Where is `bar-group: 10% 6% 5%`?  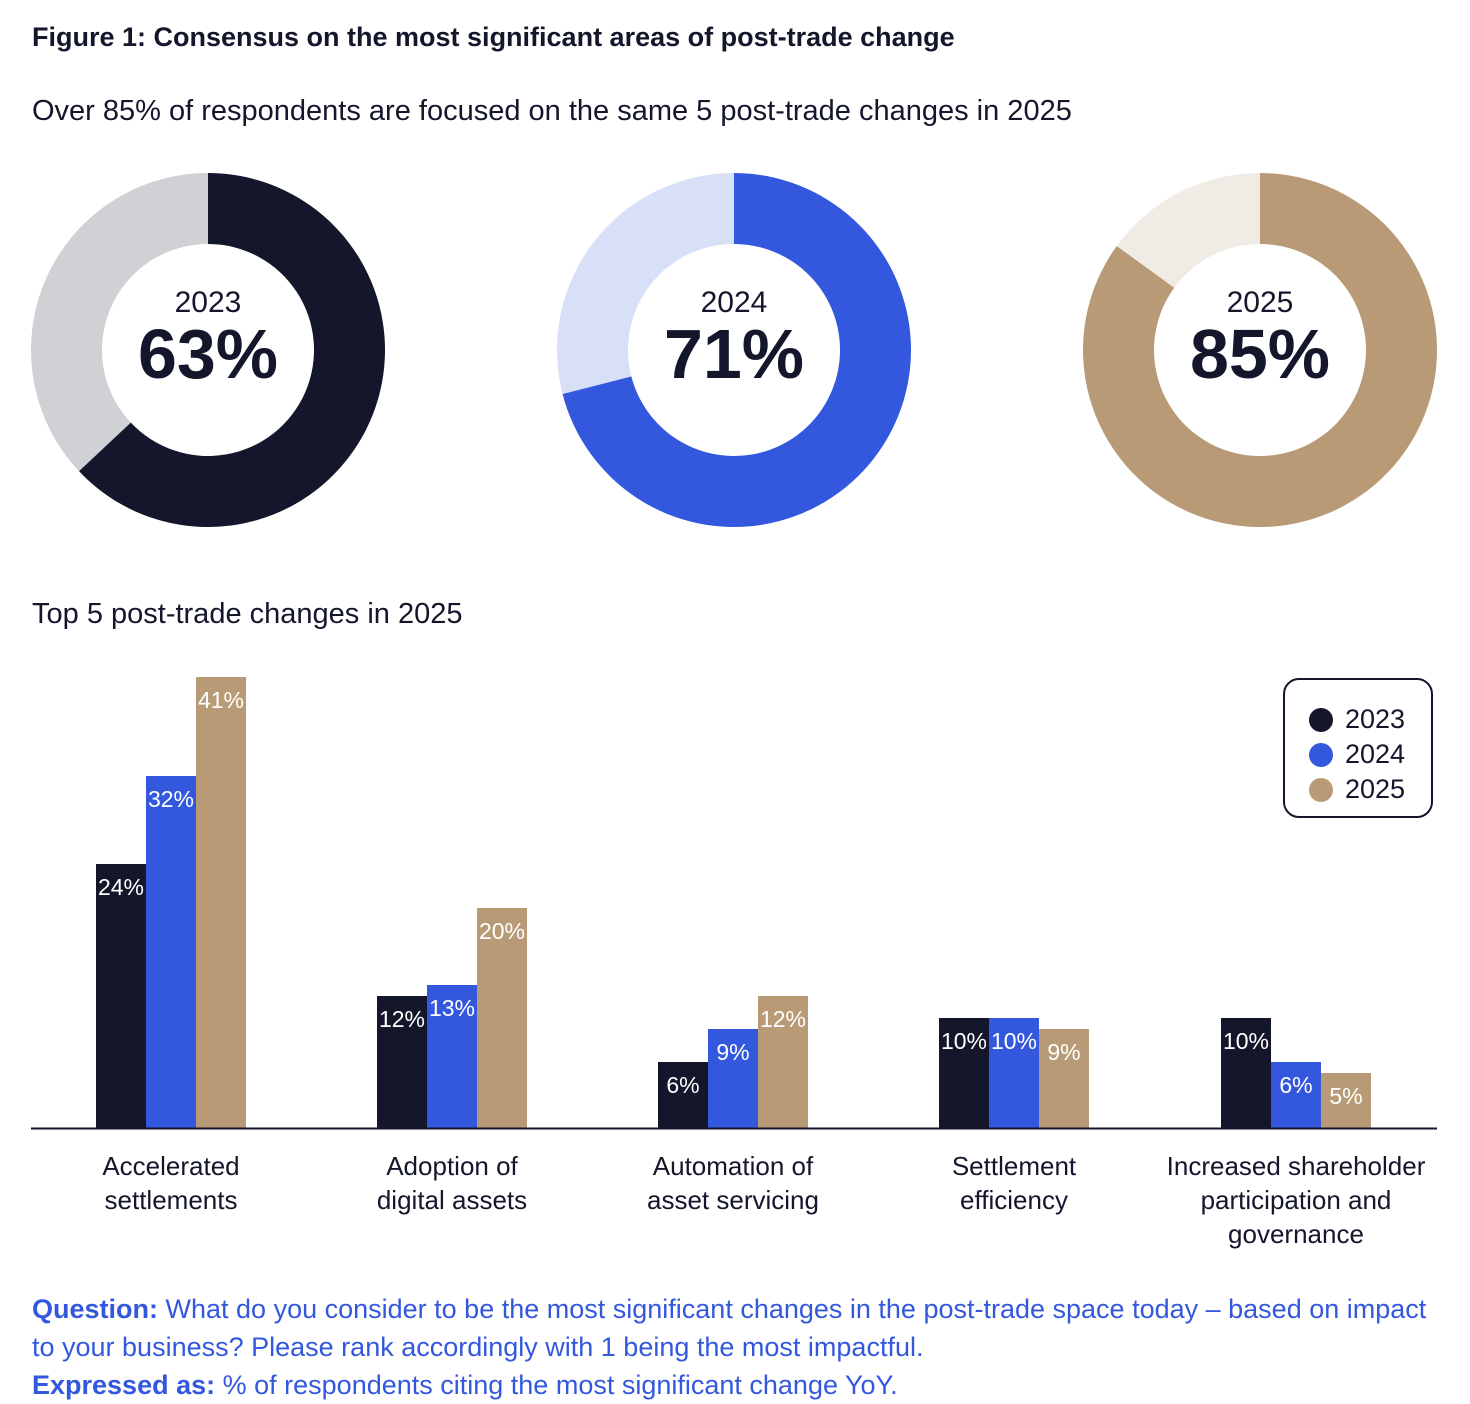
bar-group: 10% 6% 5% is located at coordinates (1296, 1073).